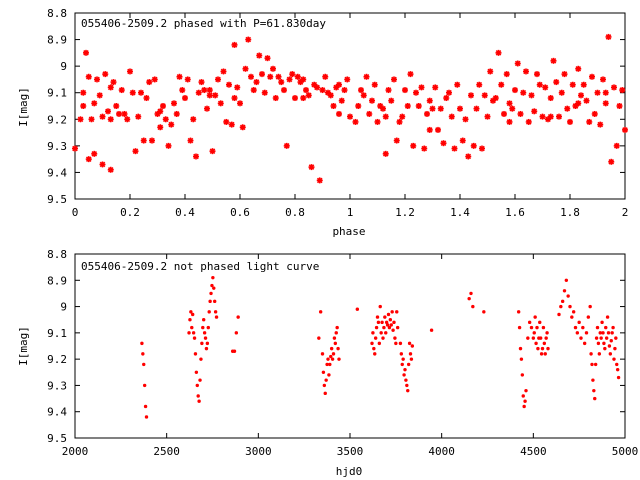 This screenshot has width=640, height=480. Describe the element at coordinates (75, 451) in the screenshot. I see `unphased-x-tick-label: 2000` at that location.